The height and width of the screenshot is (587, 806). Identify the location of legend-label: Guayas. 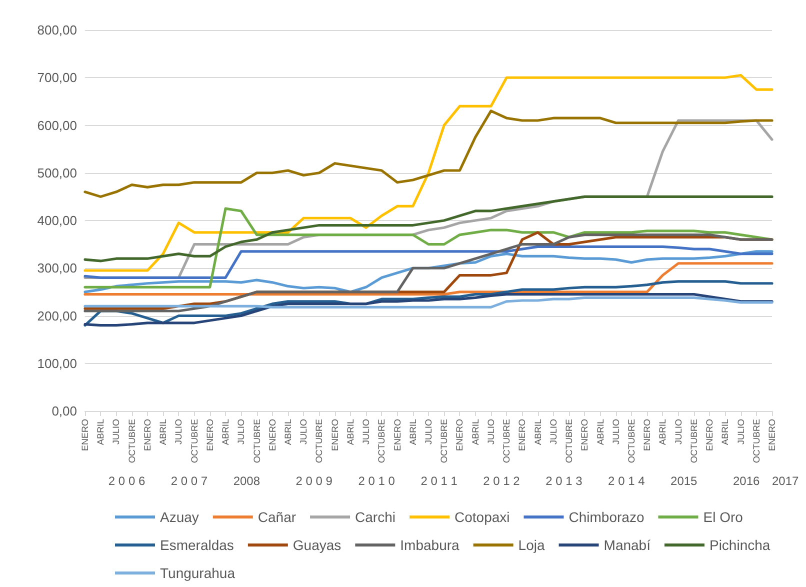
(317, 545).